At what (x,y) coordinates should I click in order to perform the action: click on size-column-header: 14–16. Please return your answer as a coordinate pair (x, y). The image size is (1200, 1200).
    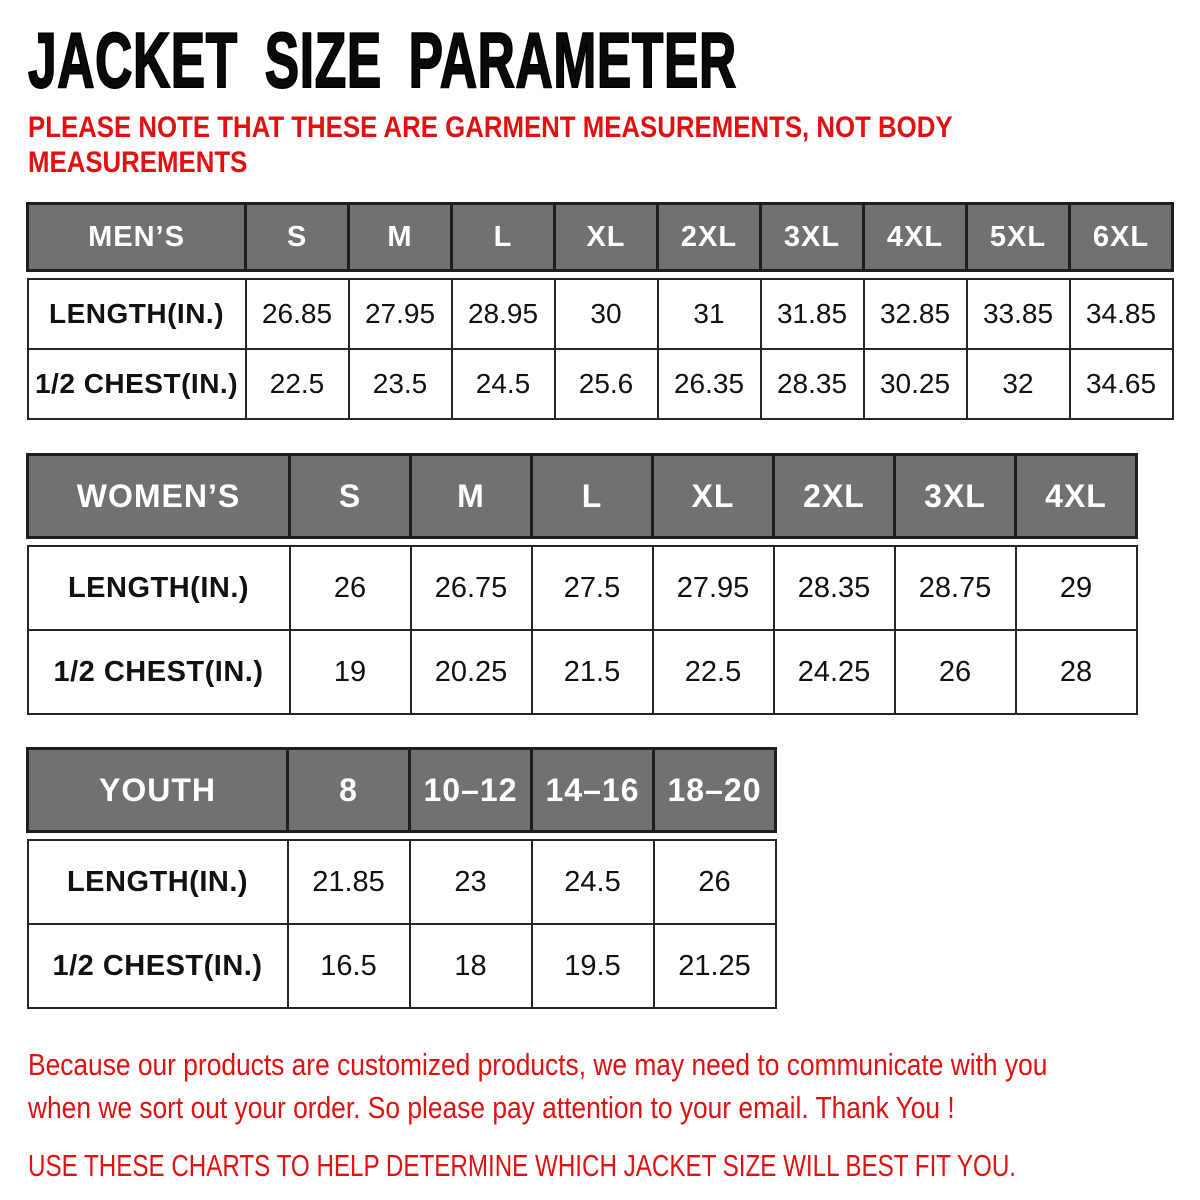
    Looking at the image, I should click on (592, 790).